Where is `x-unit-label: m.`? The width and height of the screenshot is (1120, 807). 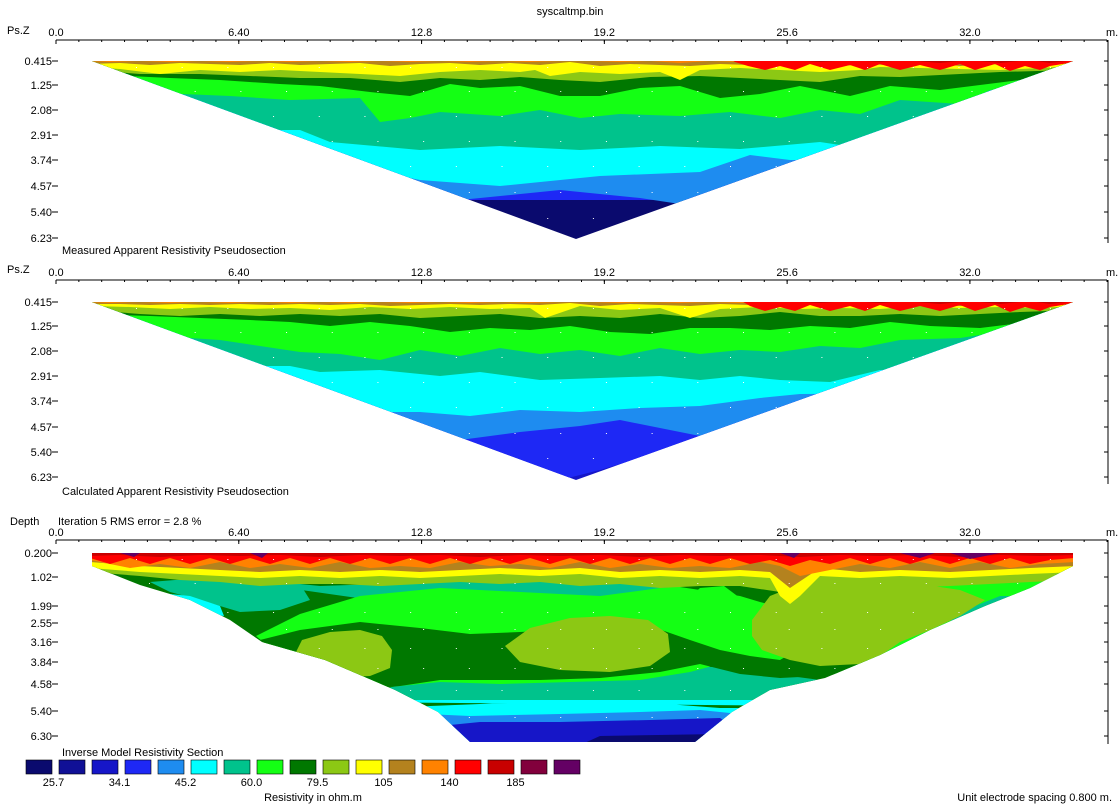
x-unit-label: m. is located at coordinates (1112, 33).